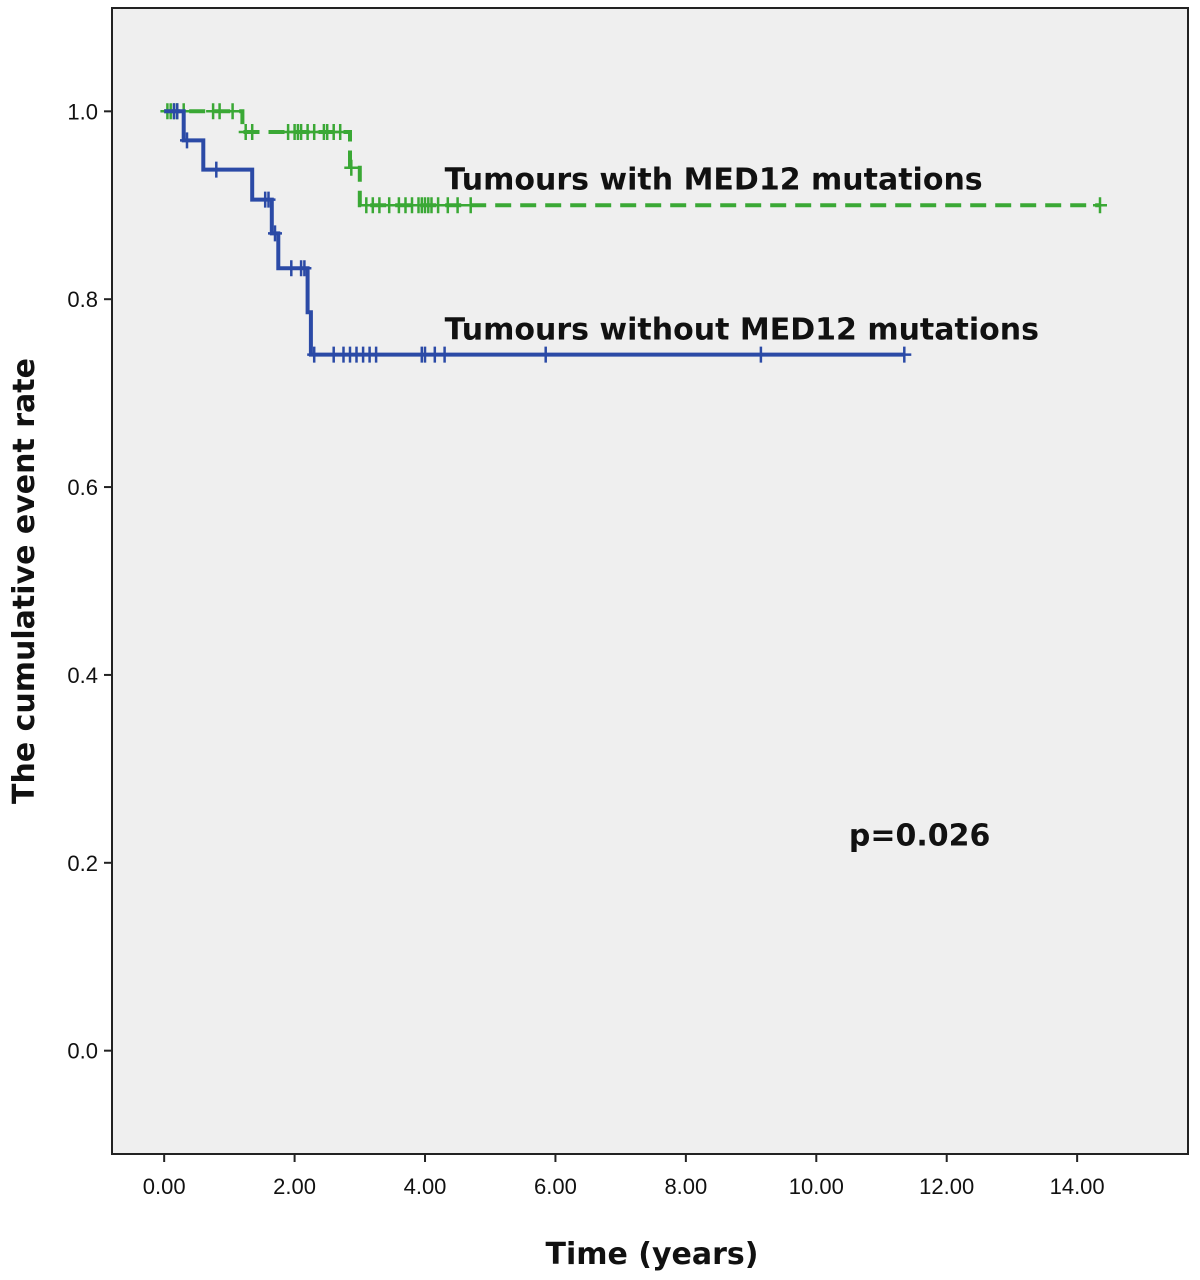 This screenshot has height=1280, width=1200. What do you see at coordinates (425, 1186) in the screenshot?
I see `x-tick-label: 4.00` at bounding box center [425, 1186].